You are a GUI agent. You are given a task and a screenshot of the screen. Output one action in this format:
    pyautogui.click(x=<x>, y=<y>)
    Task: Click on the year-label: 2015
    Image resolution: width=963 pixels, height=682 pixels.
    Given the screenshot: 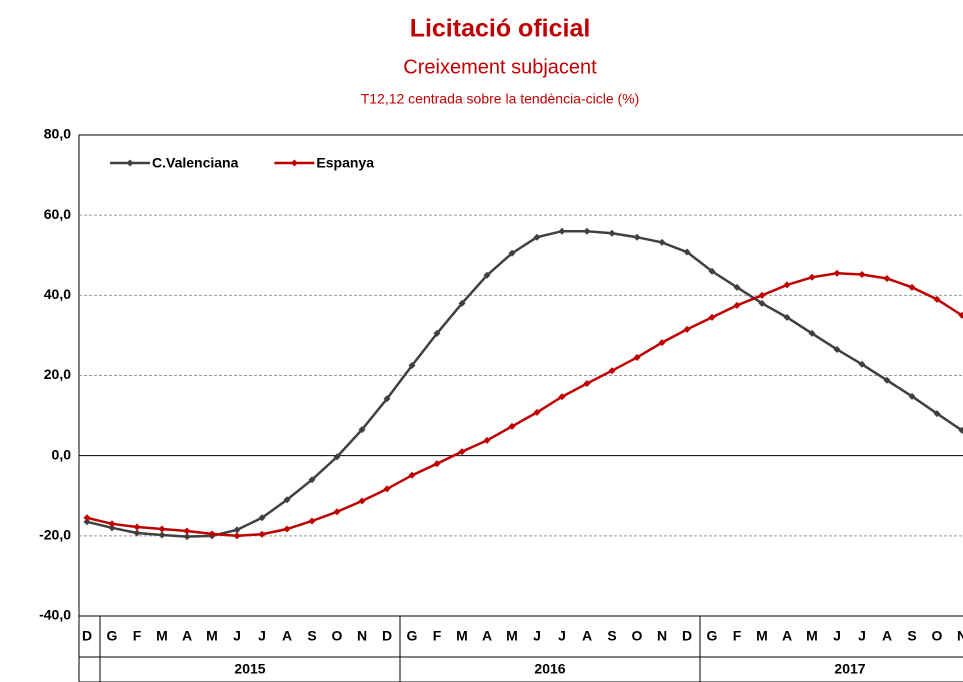 What is the action you would take?
    pyautogui.click(x=249, y=669)
    